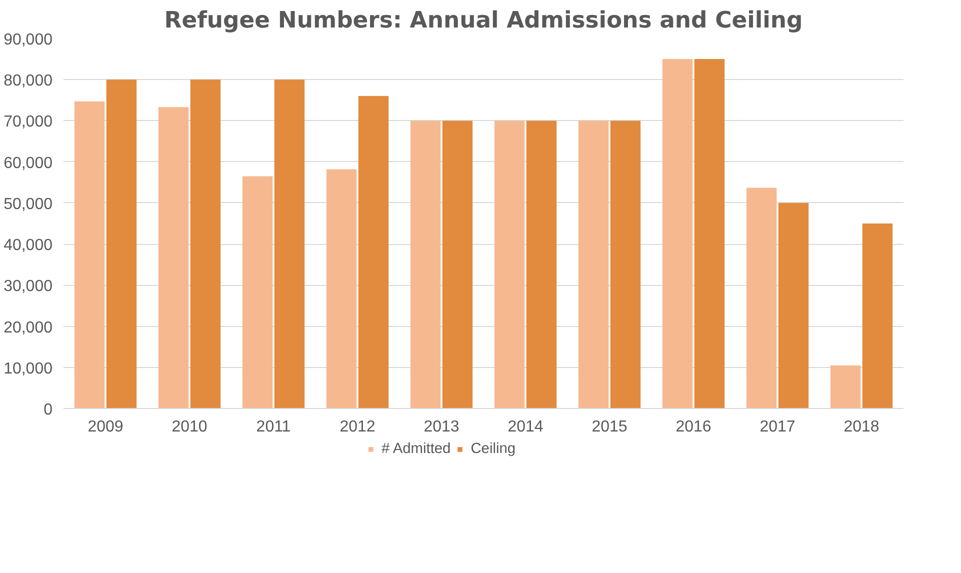  What do you see at coordinates (493, 449) in the screenshot?
I see `legend-label: Ceiling` at bounding box center [493, 449].